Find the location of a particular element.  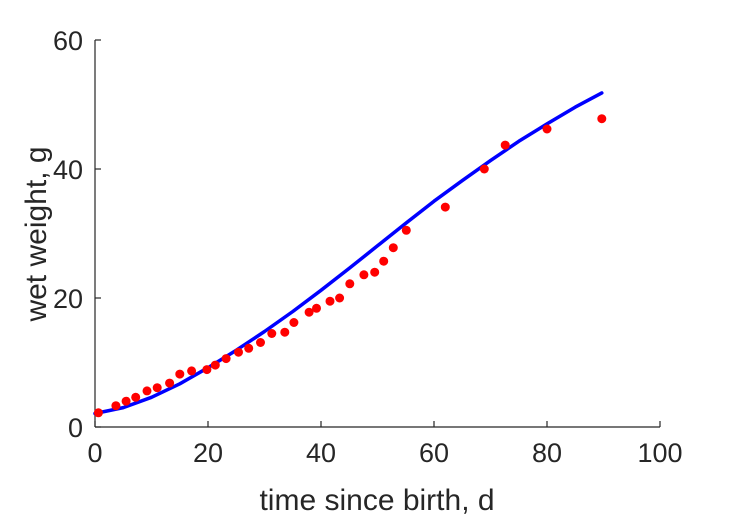

x-tick-label: 20 is located at coordinates (208, 453).